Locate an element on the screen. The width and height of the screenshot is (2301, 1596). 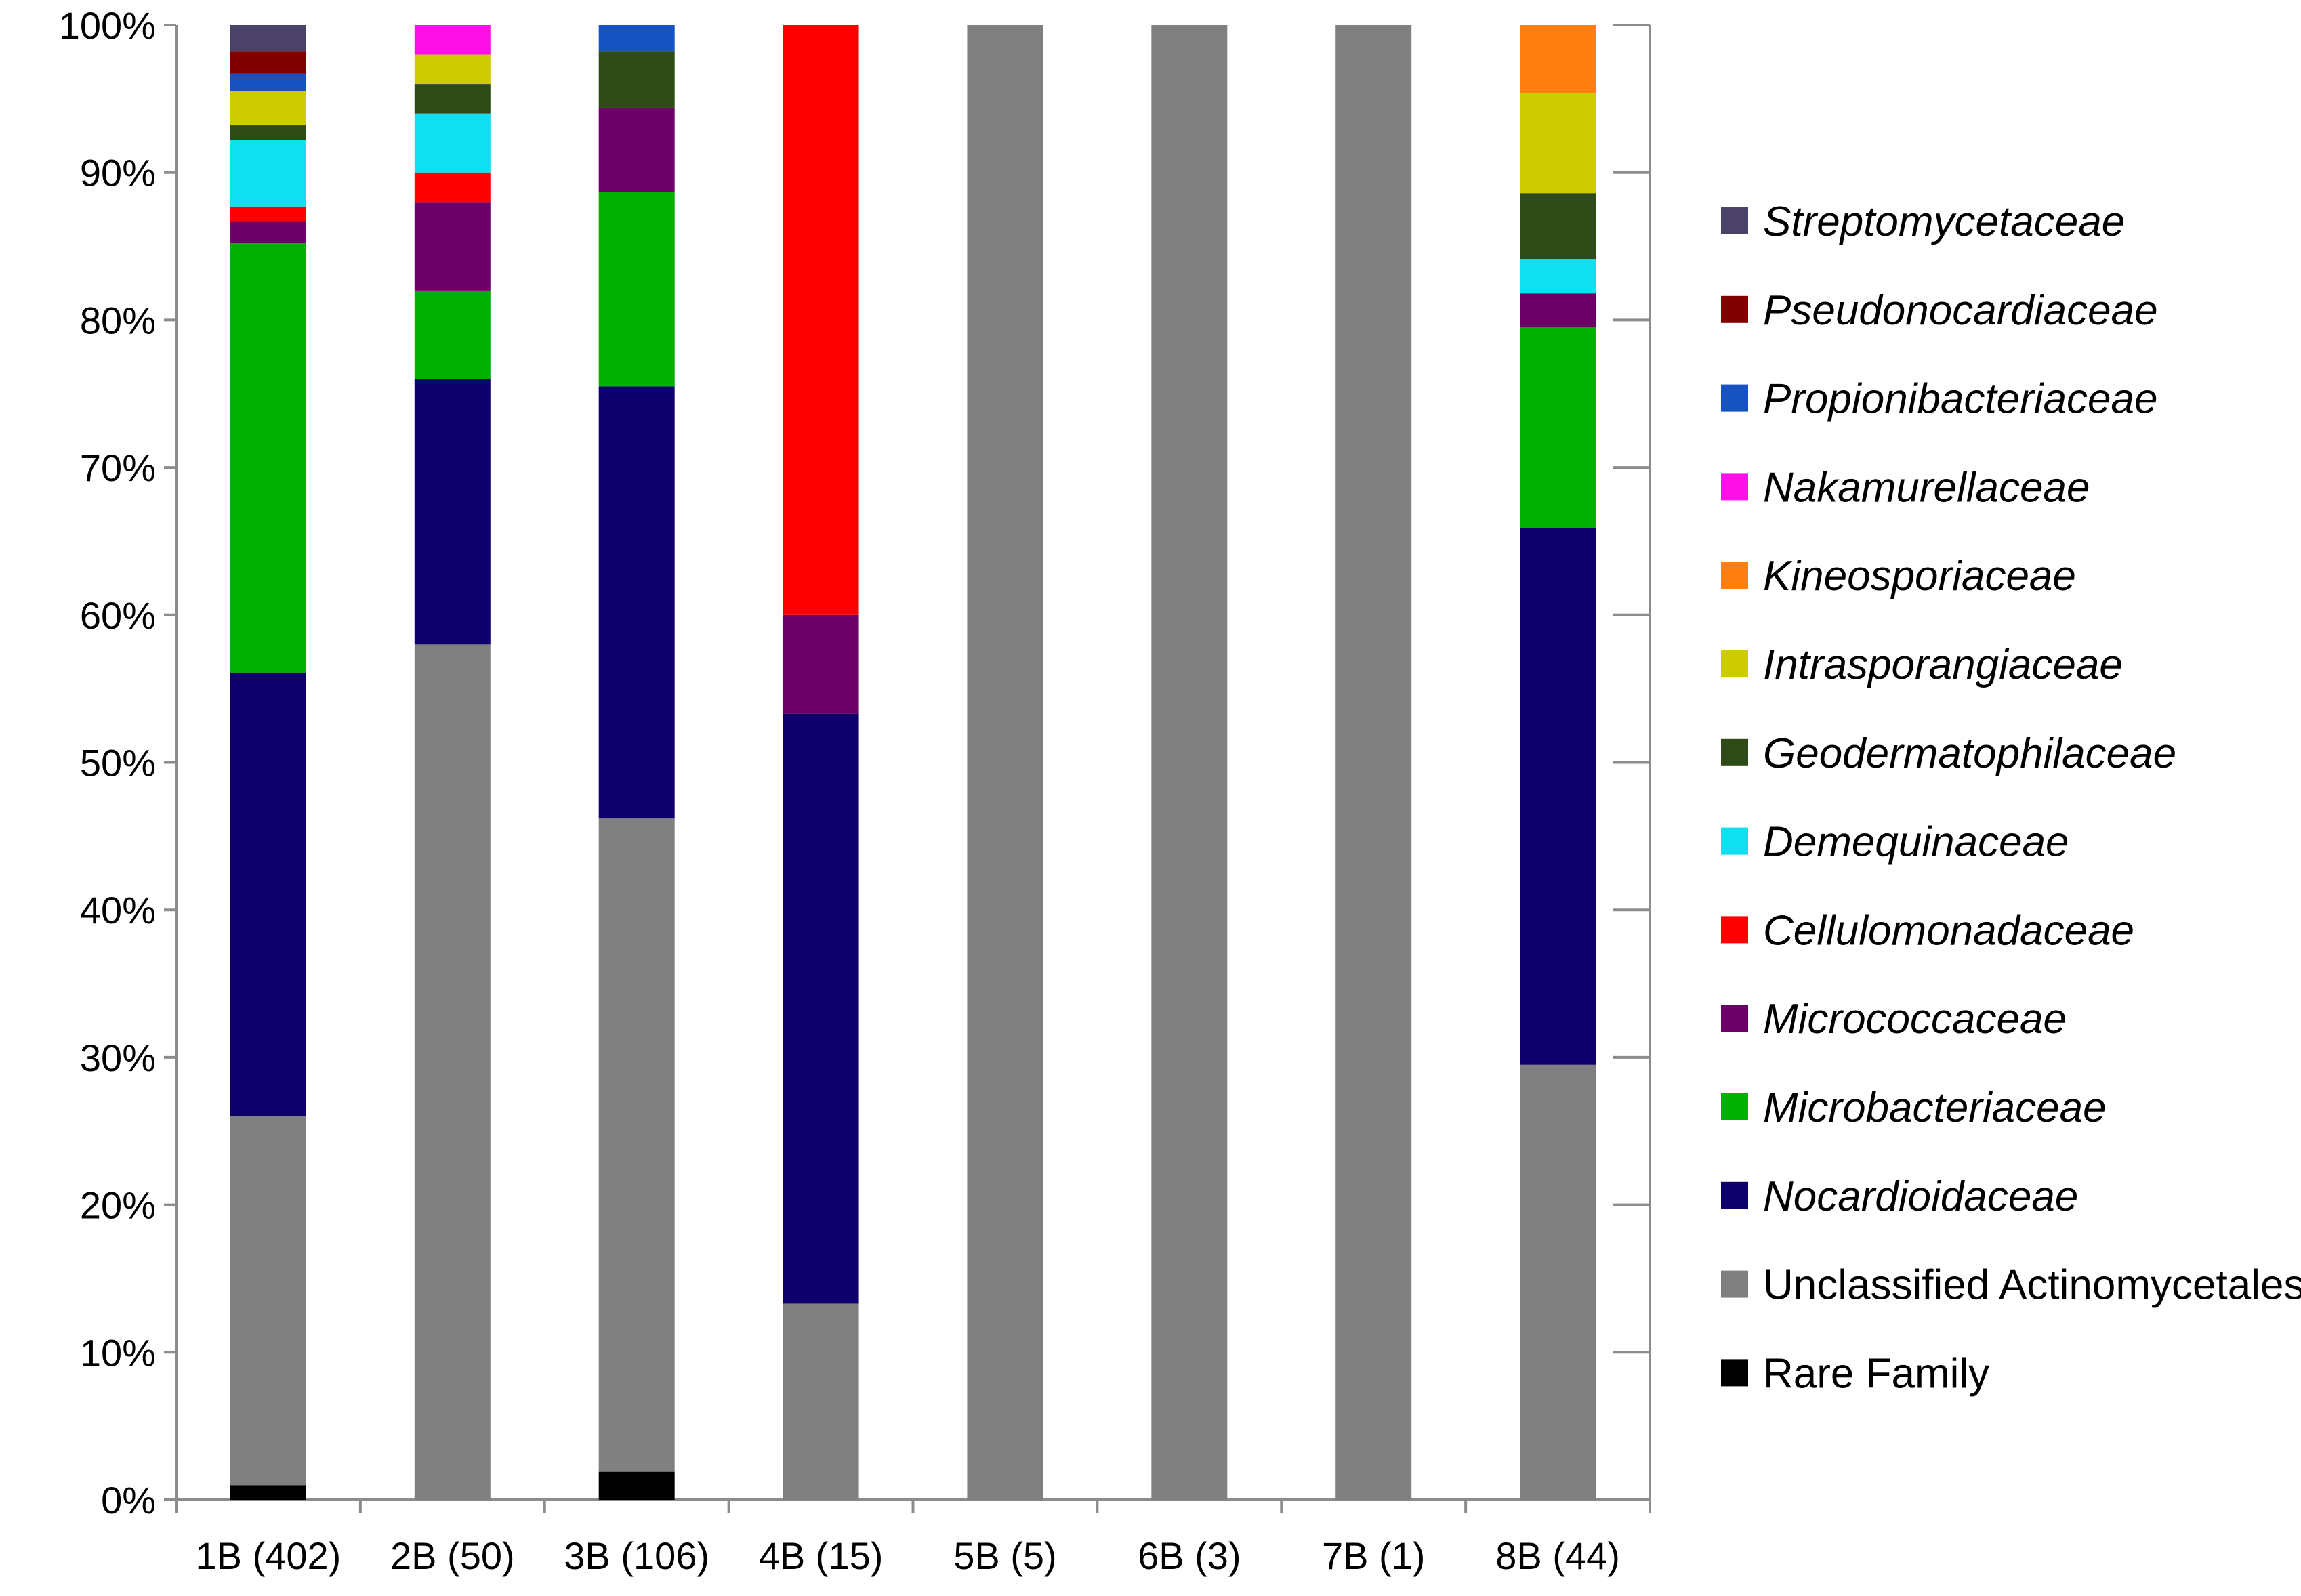
legend-label: Unclassified Actinomycetales is located at coordinates (2032, 1285).